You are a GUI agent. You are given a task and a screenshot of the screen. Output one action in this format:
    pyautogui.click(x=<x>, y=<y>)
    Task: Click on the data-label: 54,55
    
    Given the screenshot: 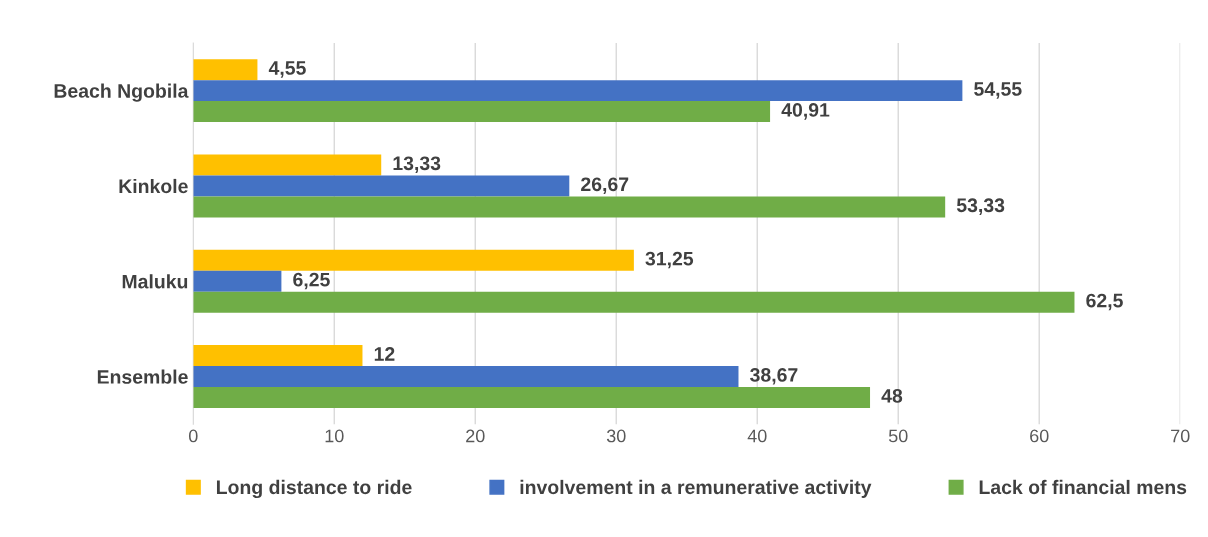 What is the action you would take?
    pyautogui.click(x=998, y=90)
    